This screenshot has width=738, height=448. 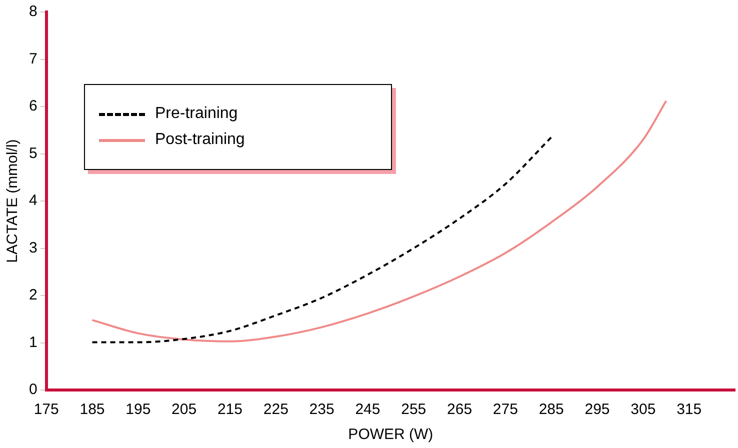 What do you see at coordinates (413, 409) in the screenshot?
I see `x-tick-label: 255` at bounding box center [413, 409].